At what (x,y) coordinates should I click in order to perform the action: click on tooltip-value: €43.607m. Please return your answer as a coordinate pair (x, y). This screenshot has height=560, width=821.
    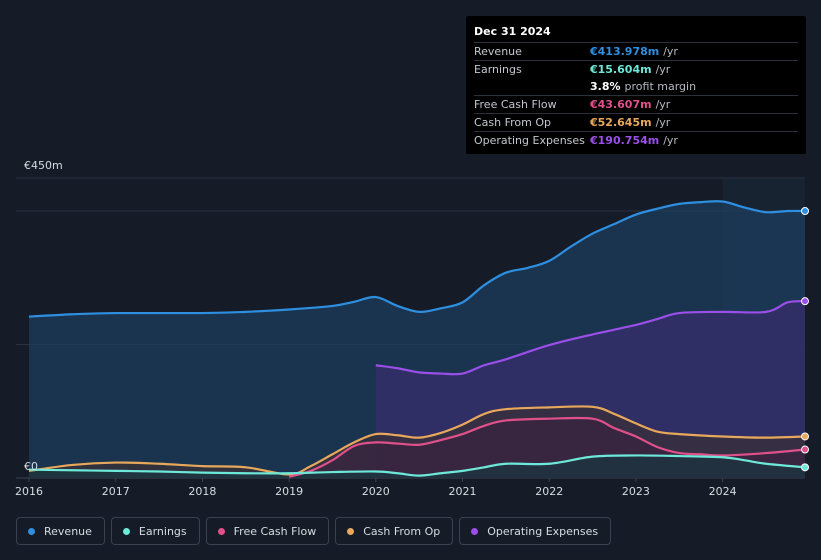
    Looking at the image, I should click on (621, 104).